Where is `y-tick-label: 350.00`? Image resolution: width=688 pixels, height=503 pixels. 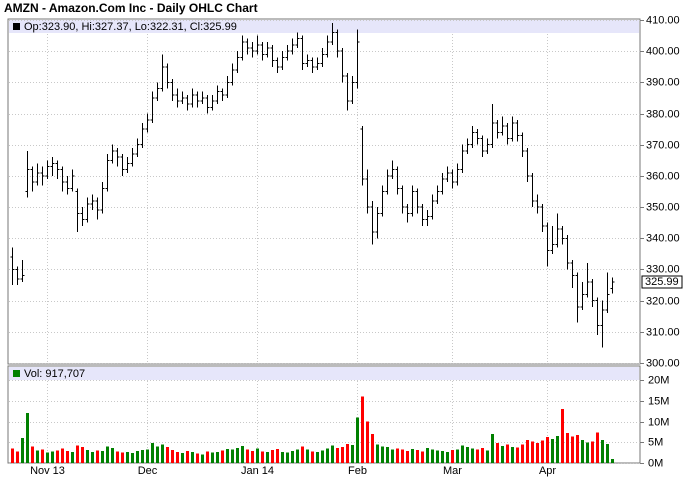
y-tick-label: 350.00 is located at coordinates (663, 207).